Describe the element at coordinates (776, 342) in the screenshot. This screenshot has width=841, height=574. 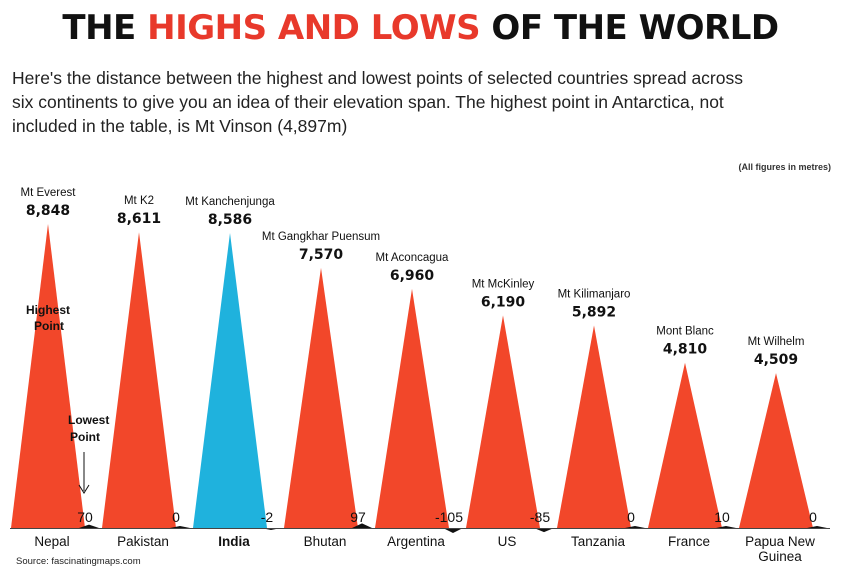
I see `peak-name: Mt Wilhelm` at that location.